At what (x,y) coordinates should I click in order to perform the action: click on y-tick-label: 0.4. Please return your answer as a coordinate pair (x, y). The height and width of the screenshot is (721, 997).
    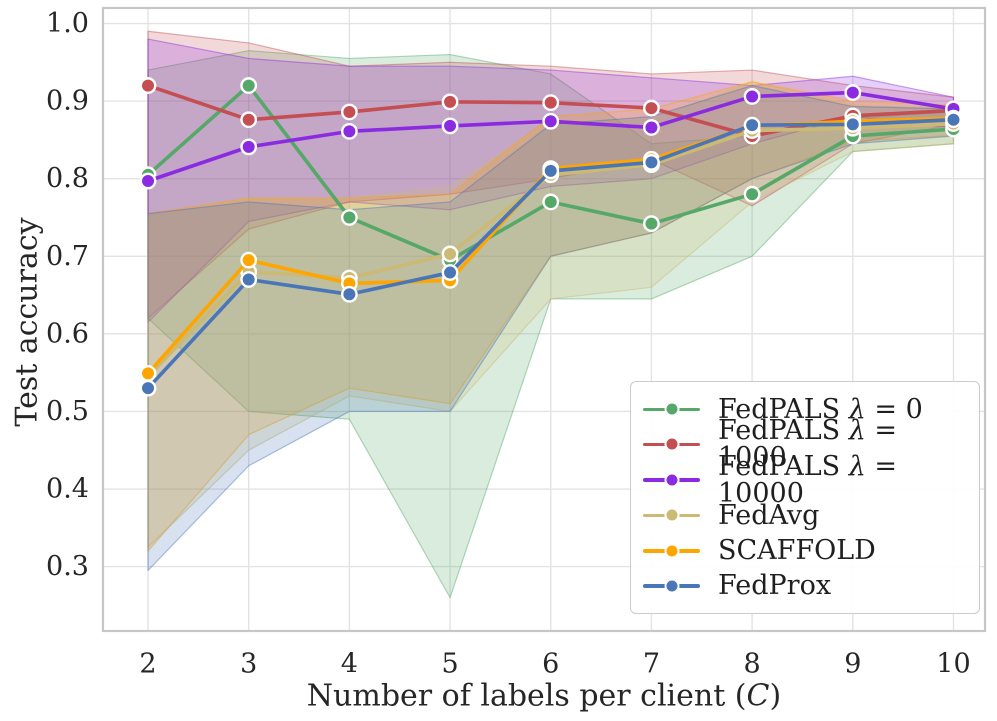
    Looking at the image, I should click on (67, 489).